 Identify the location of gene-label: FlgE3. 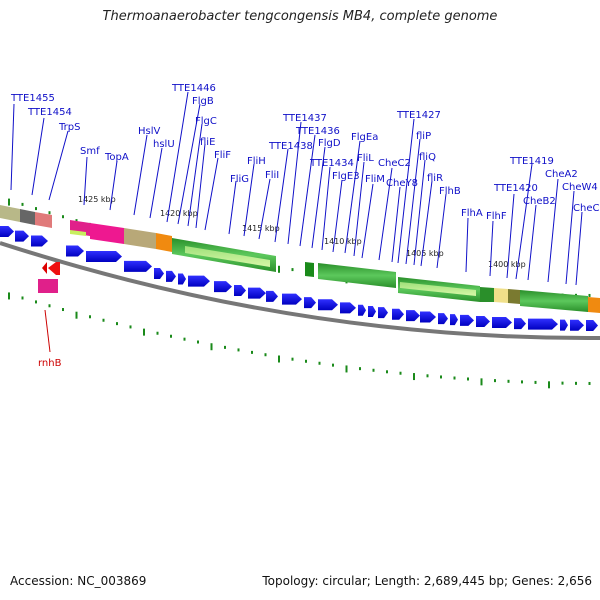
(346, 176).